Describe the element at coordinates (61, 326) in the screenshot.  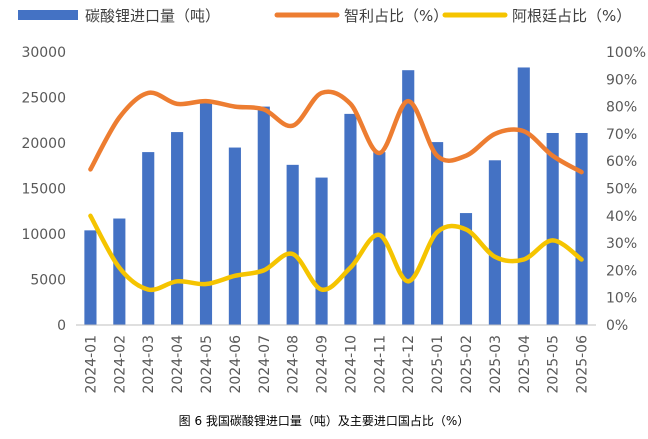
I see `y-left-tick-label: 0` at that location.